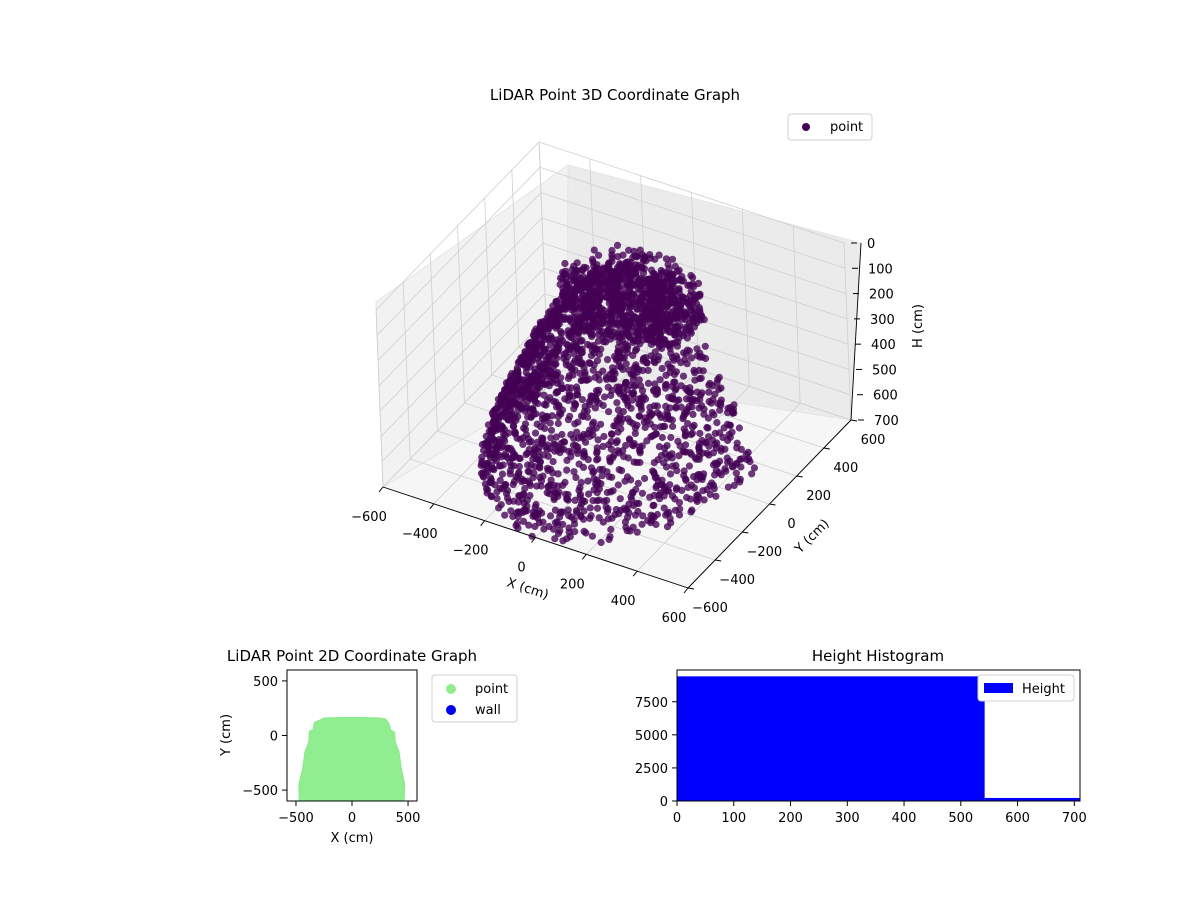 This screenshot has width=1200, height=904. What do you see at coordinates (764, 552) in the screenshot?
I see `y-tick-label-2: −200` at bounding box center [764, 552].